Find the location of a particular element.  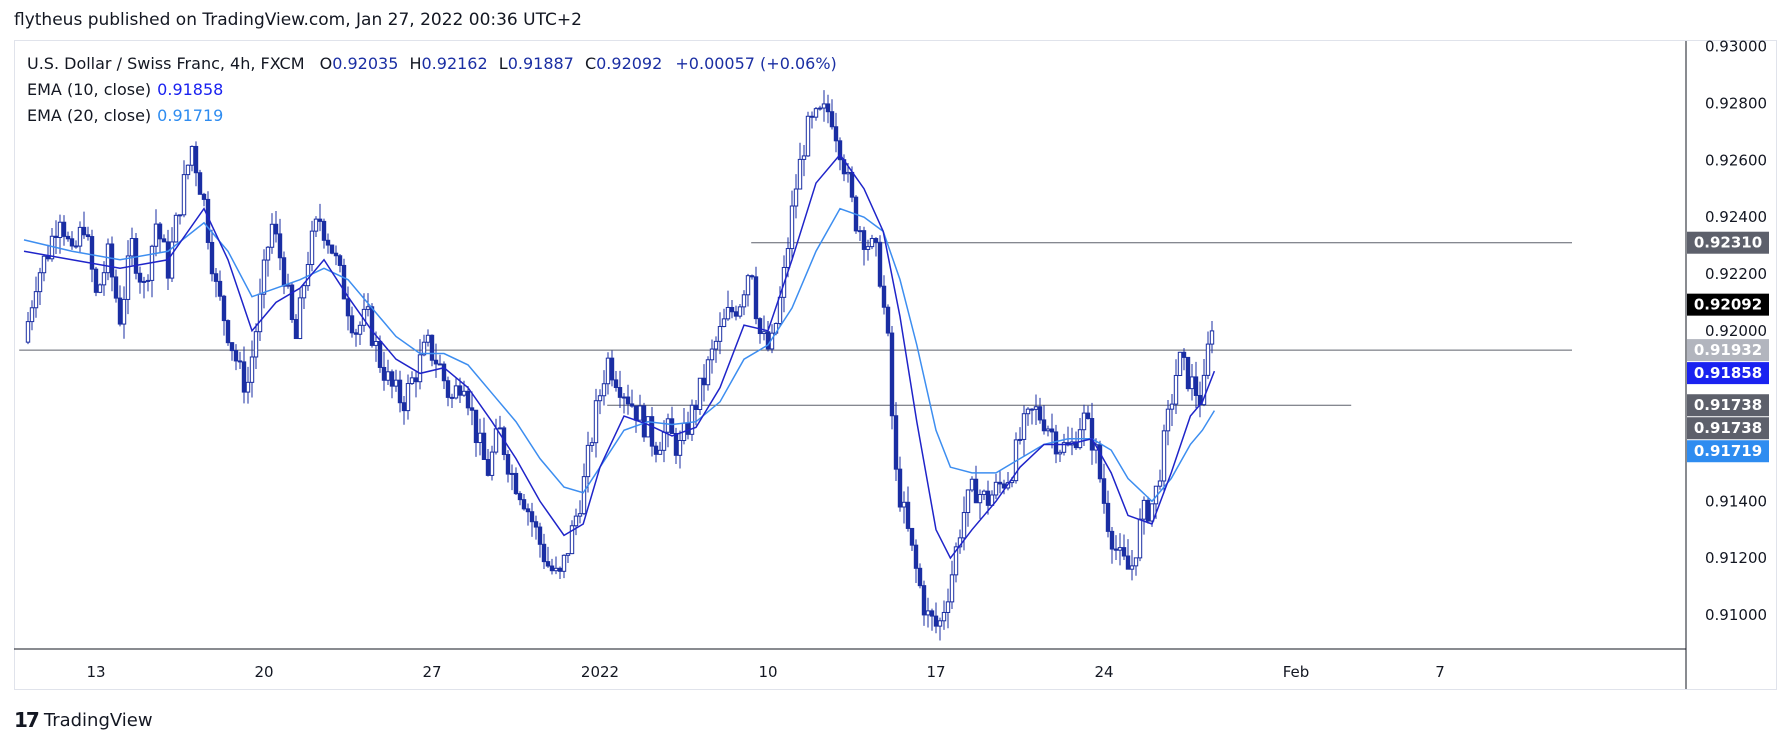

y-tick-label: 0.91200 is located at coordinates (1736, 558).